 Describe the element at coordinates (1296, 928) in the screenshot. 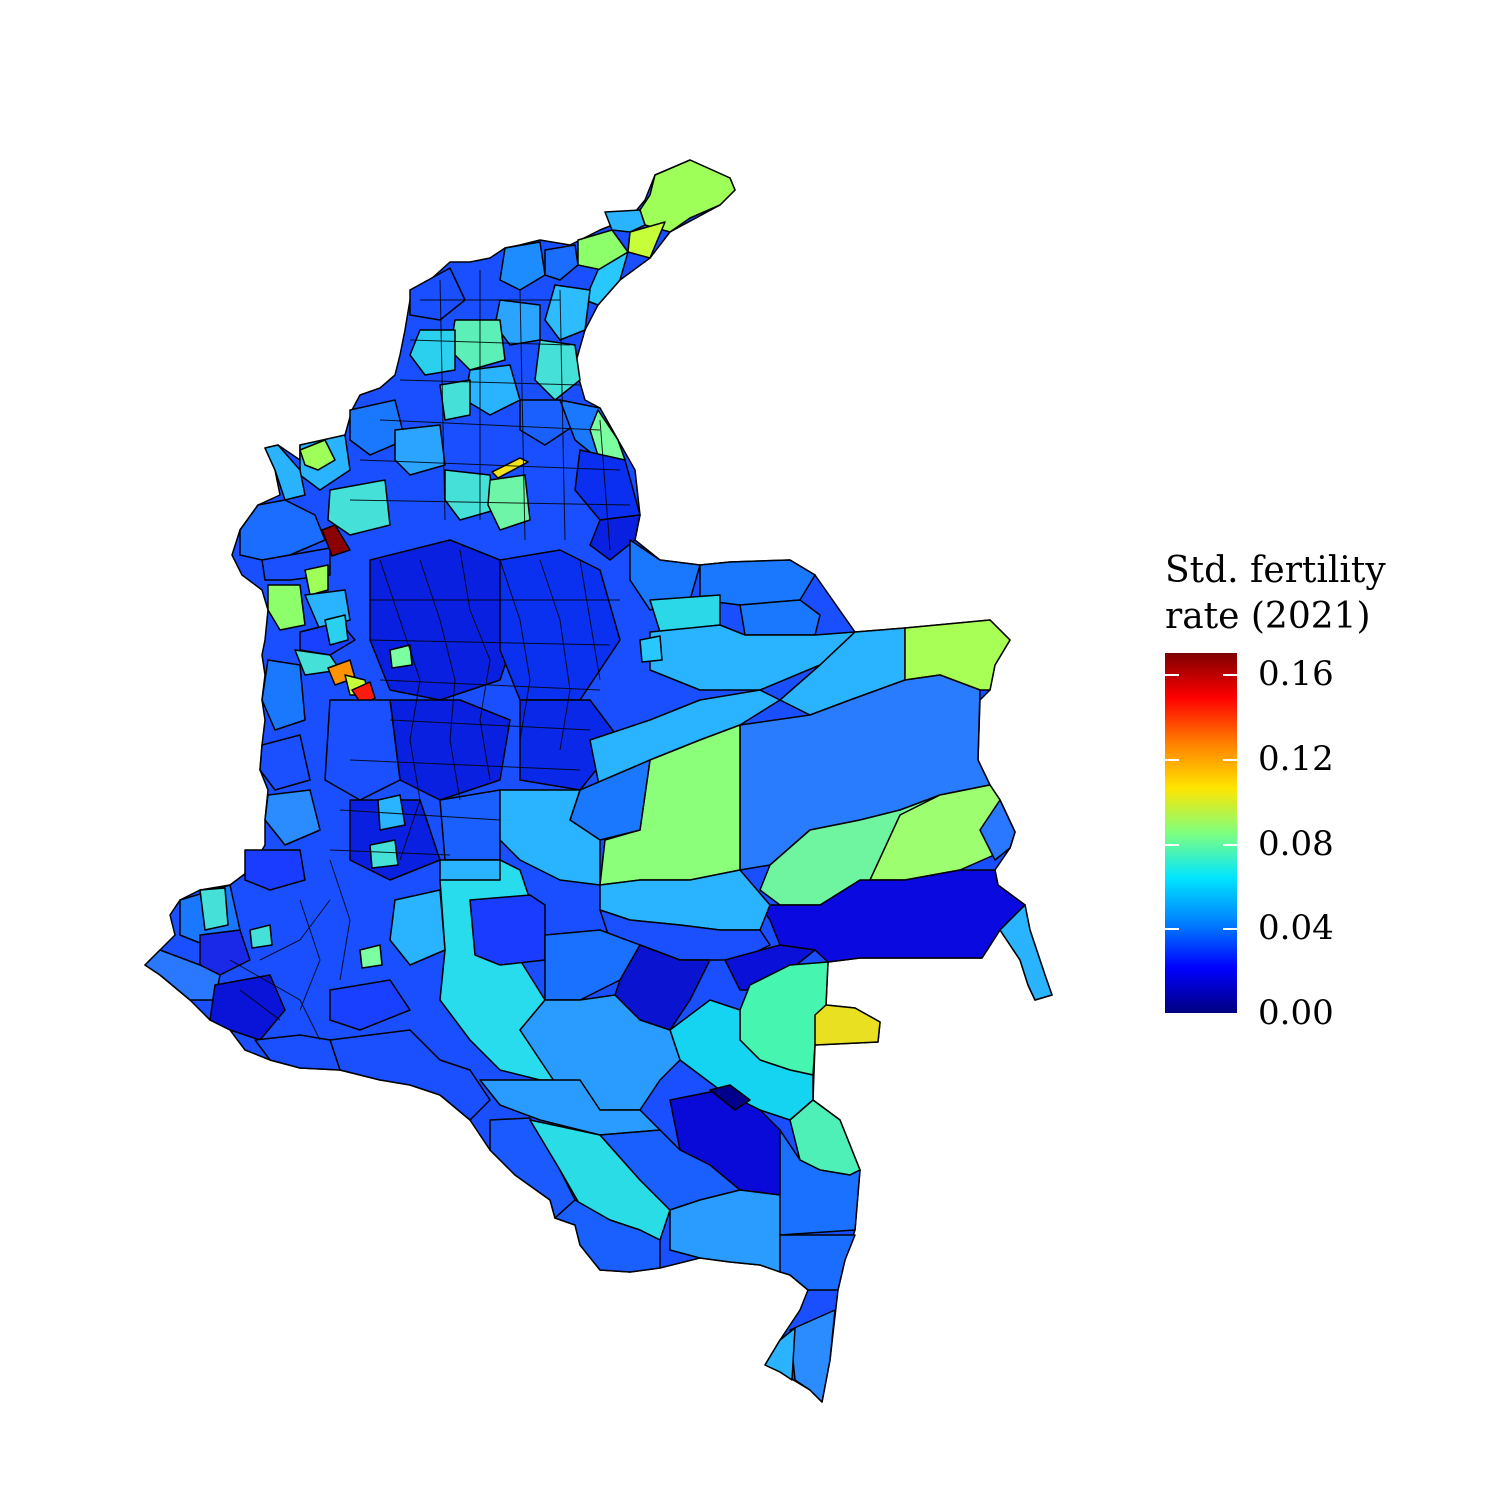

I see `legend-tick-label: 0.04` at that location.